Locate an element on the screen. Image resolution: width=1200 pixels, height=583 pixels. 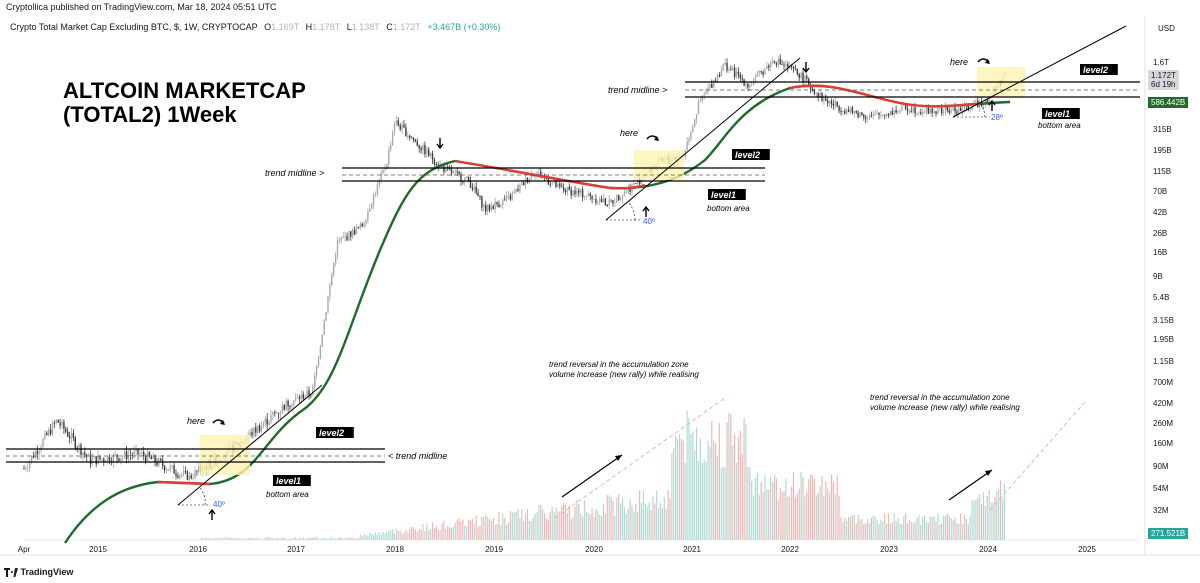
x-tick-label: 2019 is located at coordinates (494, 549).